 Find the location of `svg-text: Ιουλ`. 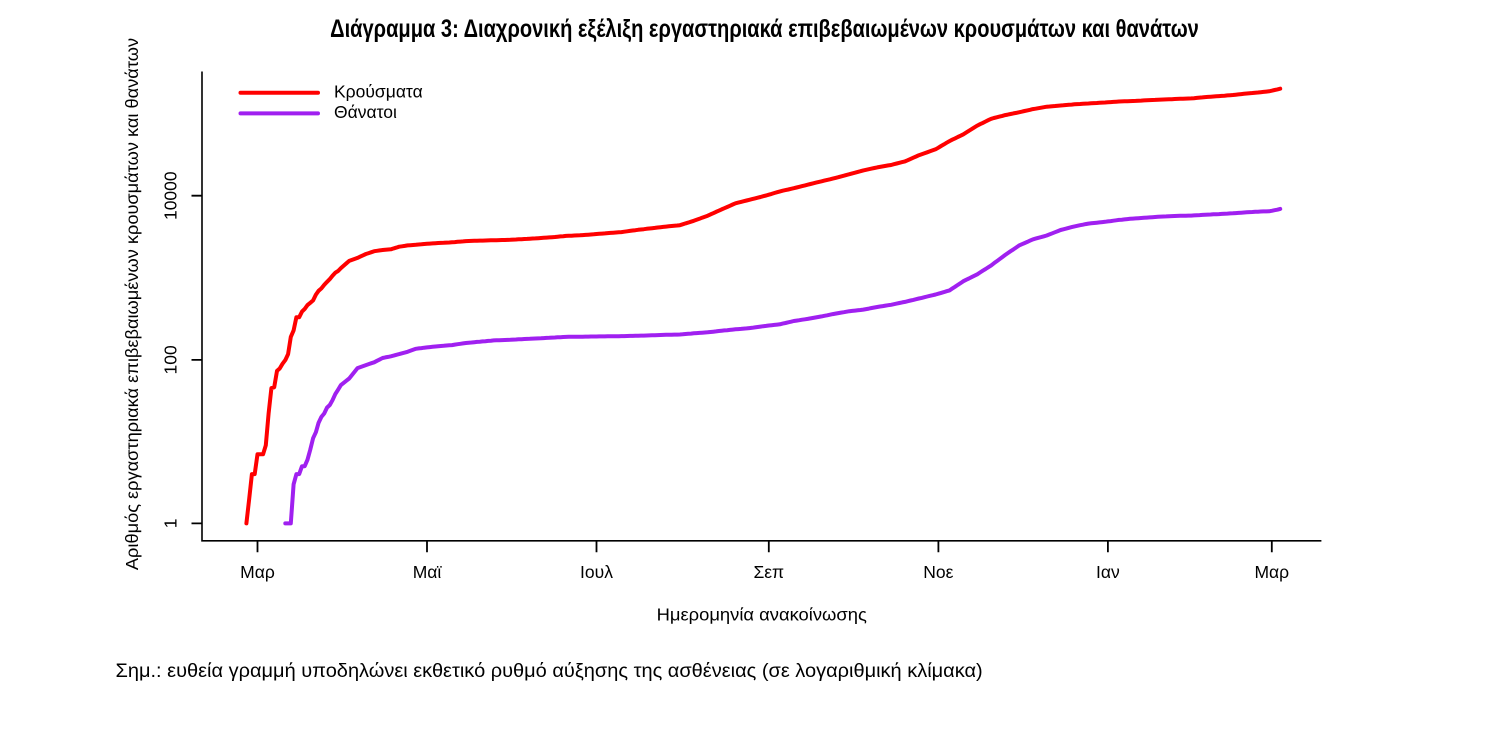

svg-text: Ιουλ is located at coordinates (596, 572).